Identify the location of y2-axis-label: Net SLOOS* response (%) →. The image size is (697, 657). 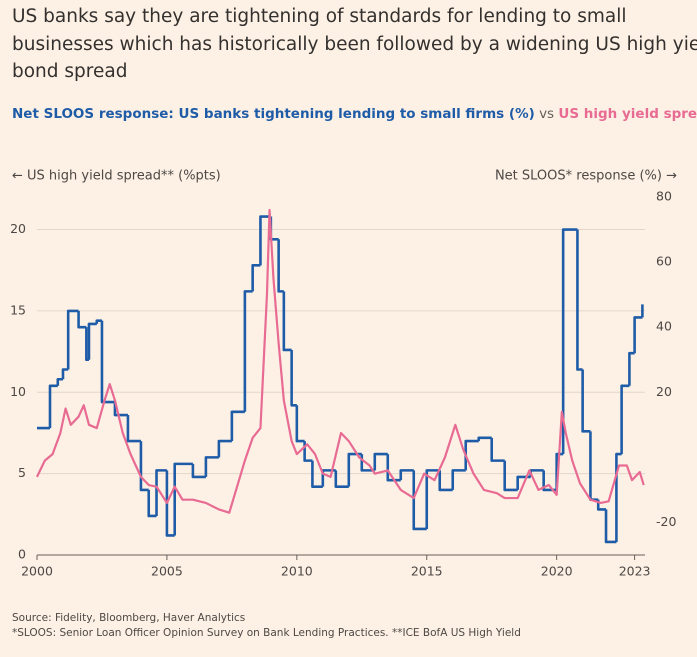
(586, 176).